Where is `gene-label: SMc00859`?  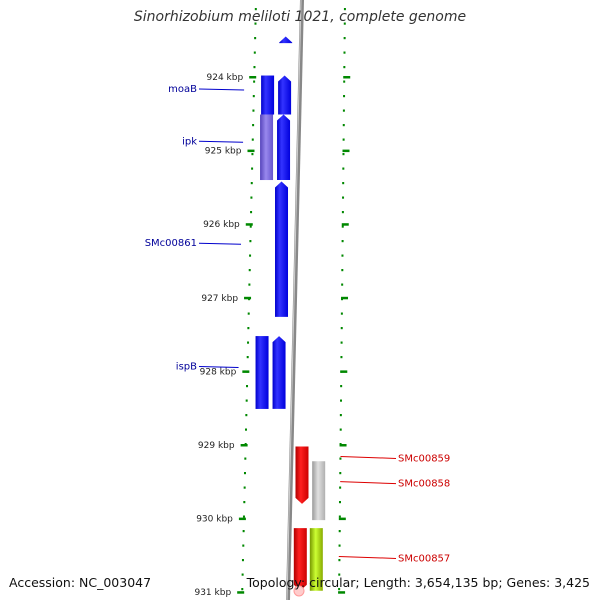 gene-label: SMc00859 is located at coordinates (424, 458).